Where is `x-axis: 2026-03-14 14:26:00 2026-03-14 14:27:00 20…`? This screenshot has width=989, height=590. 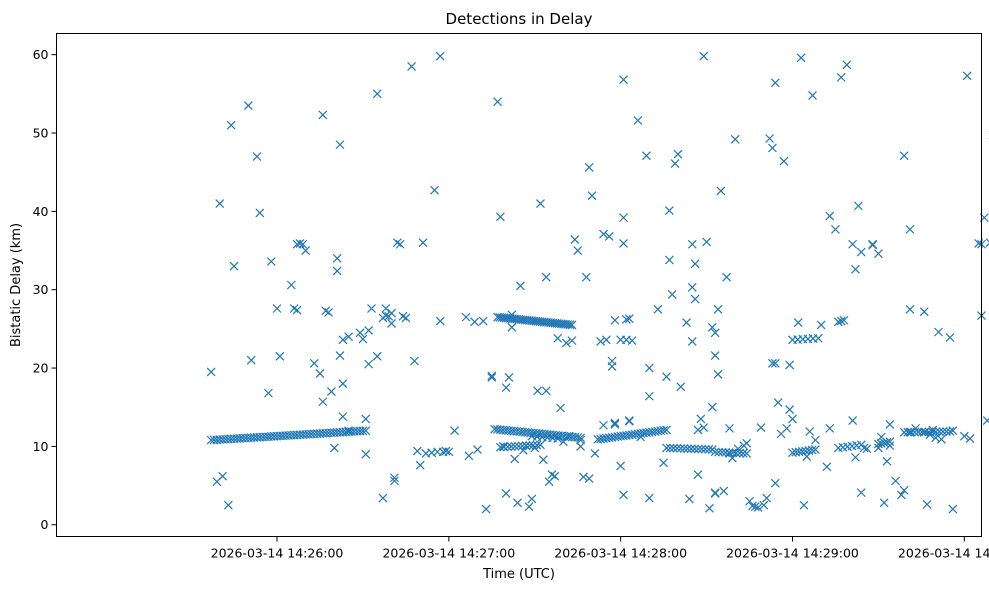
x-axis: 2026-03-14 14:26:00 2026-03-14 14:27:00 20… is located at coordinates (600, 548).